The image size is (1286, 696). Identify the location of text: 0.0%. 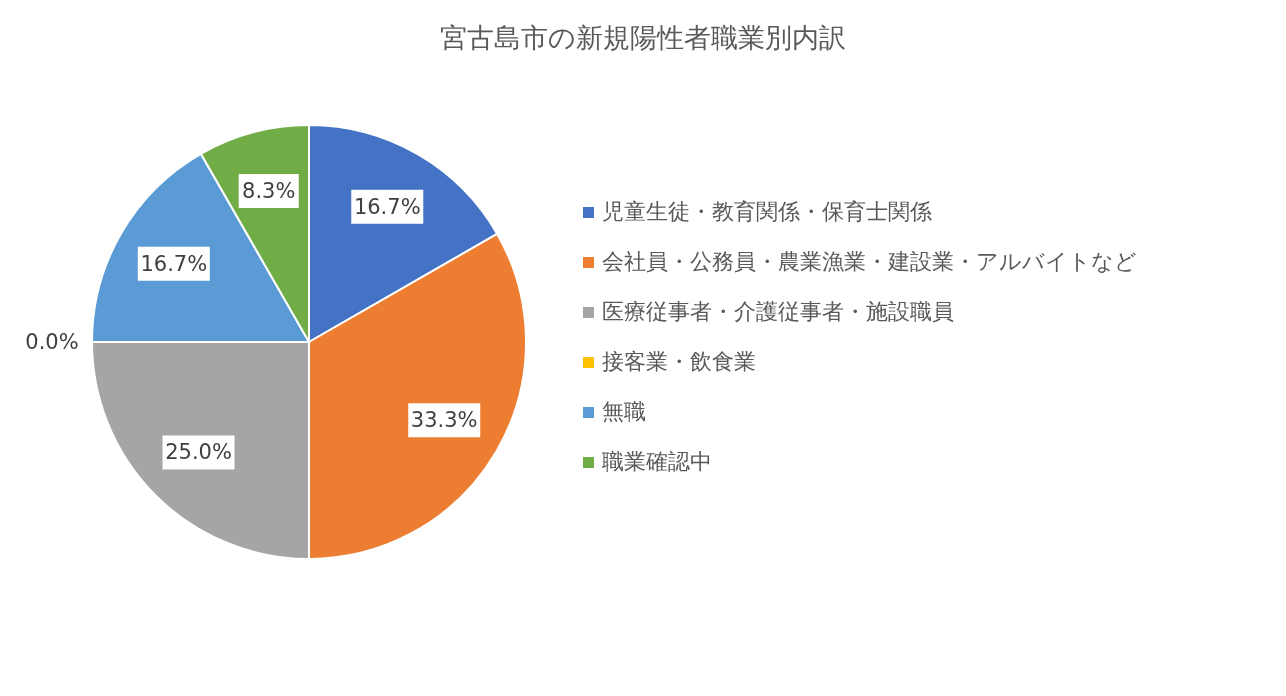
(52, 342).